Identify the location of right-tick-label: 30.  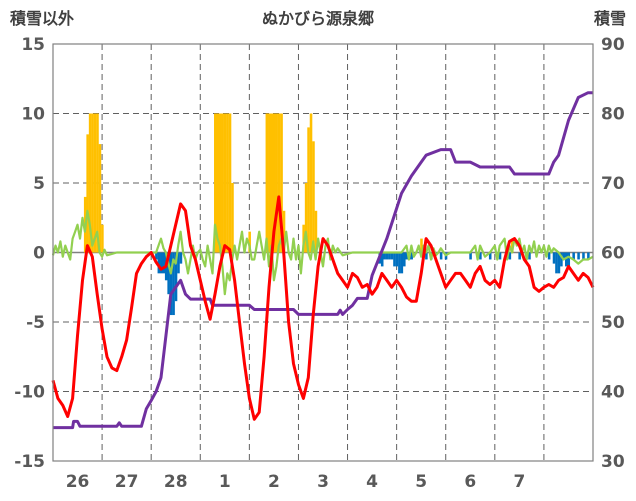
(613, 462).